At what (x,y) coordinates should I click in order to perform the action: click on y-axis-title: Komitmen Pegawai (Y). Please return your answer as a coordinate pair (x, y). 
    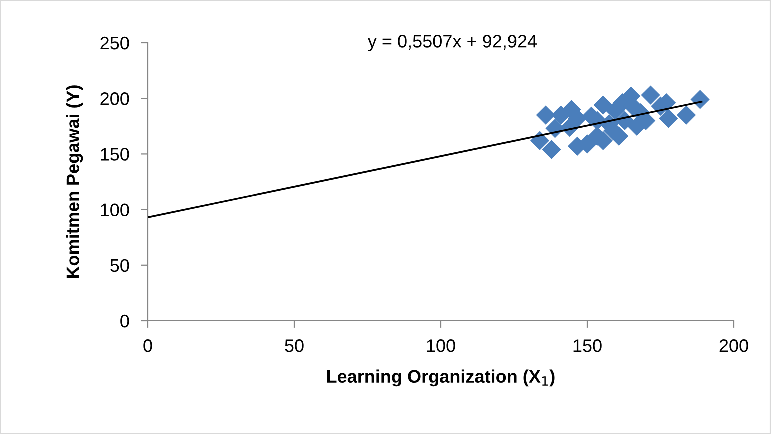
    Looking at the image, I should click on (75, 182).